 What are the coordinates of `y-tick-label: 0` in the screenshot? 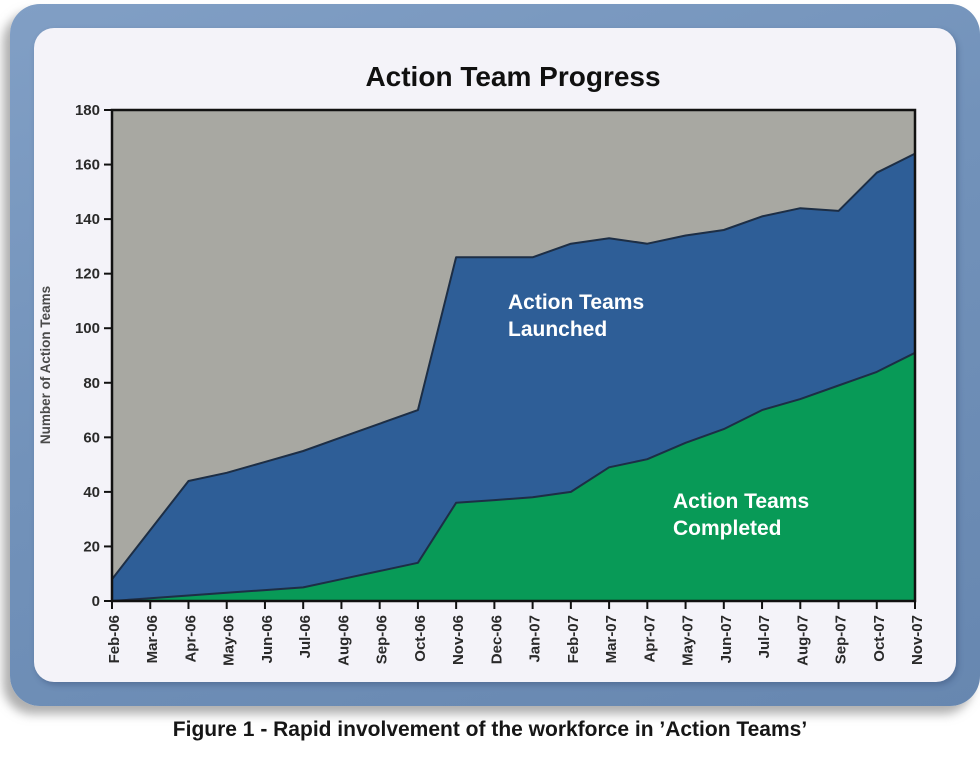 It's located at (96, 601).